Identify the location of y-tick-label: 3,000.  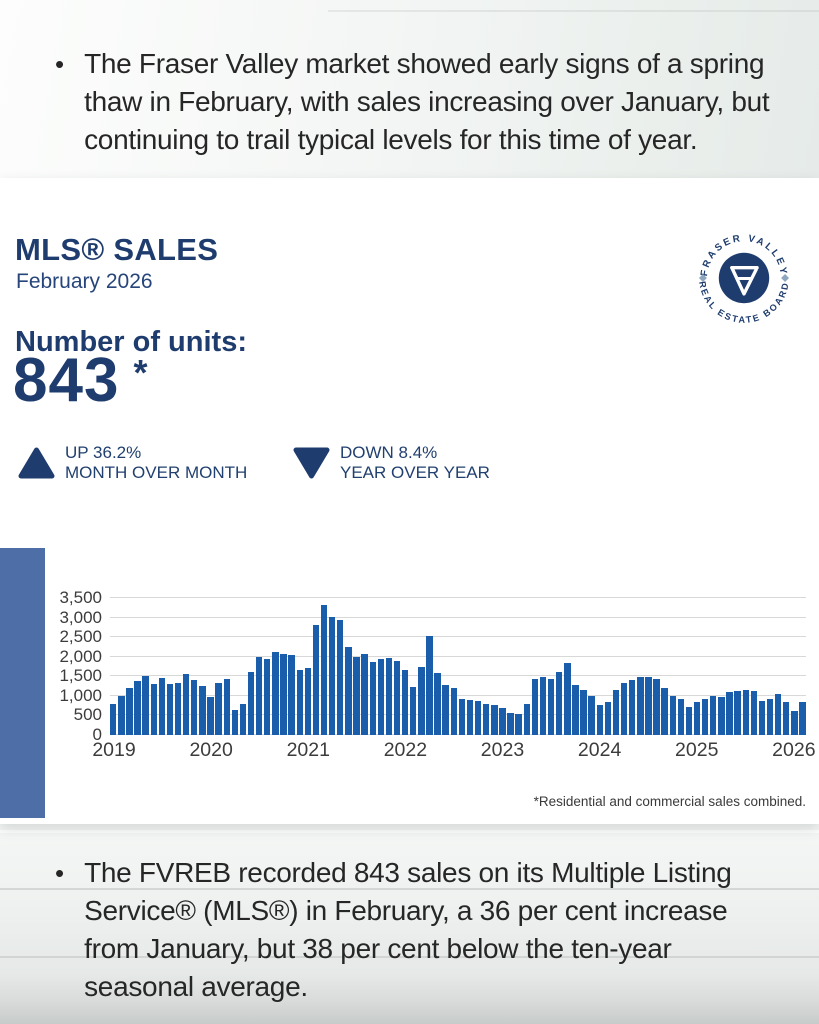
(80, 617).